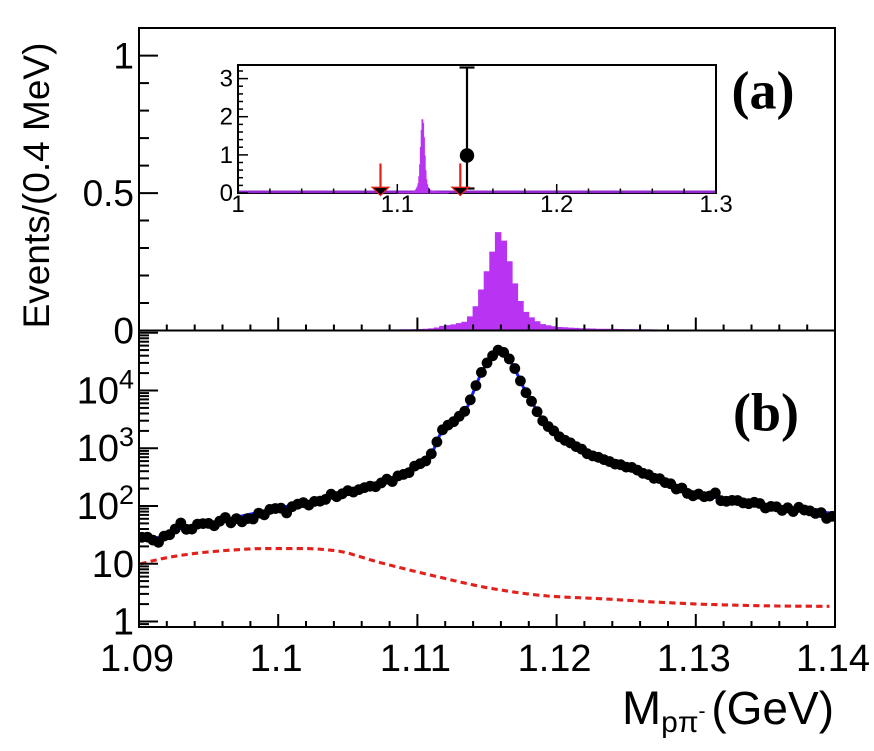  What do you see at coordinates (556, 204) in the screenshot?
I see `svg-text: 1.2` at bounding box center [556, 204].